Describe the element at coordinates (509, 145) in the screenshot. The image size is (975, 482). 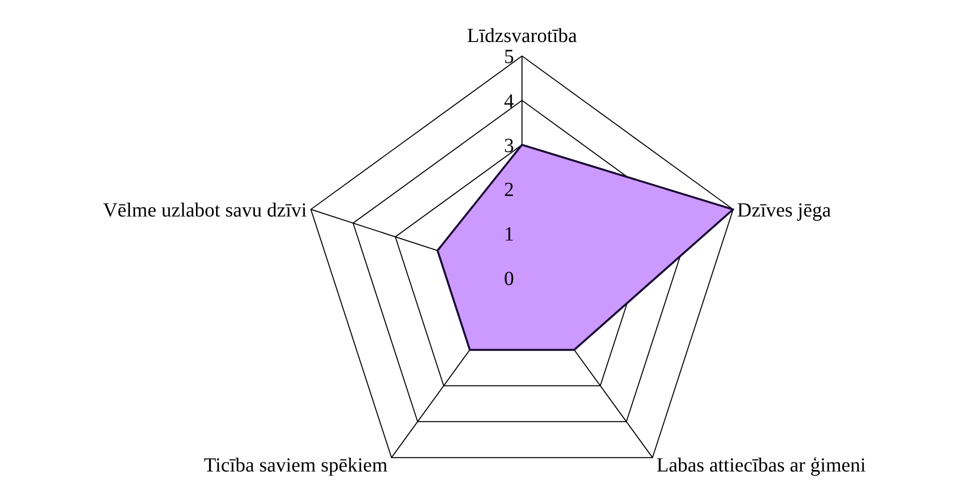
I see `y-tick-label: 3` at that location.